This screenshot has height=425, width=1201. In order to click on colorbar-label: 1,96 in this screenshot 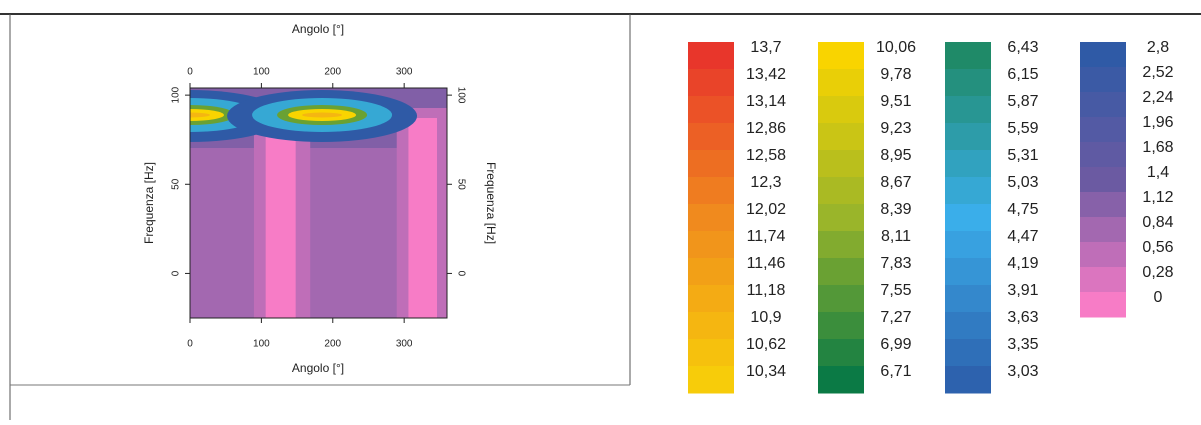, I will do `click(1157, 122)`.